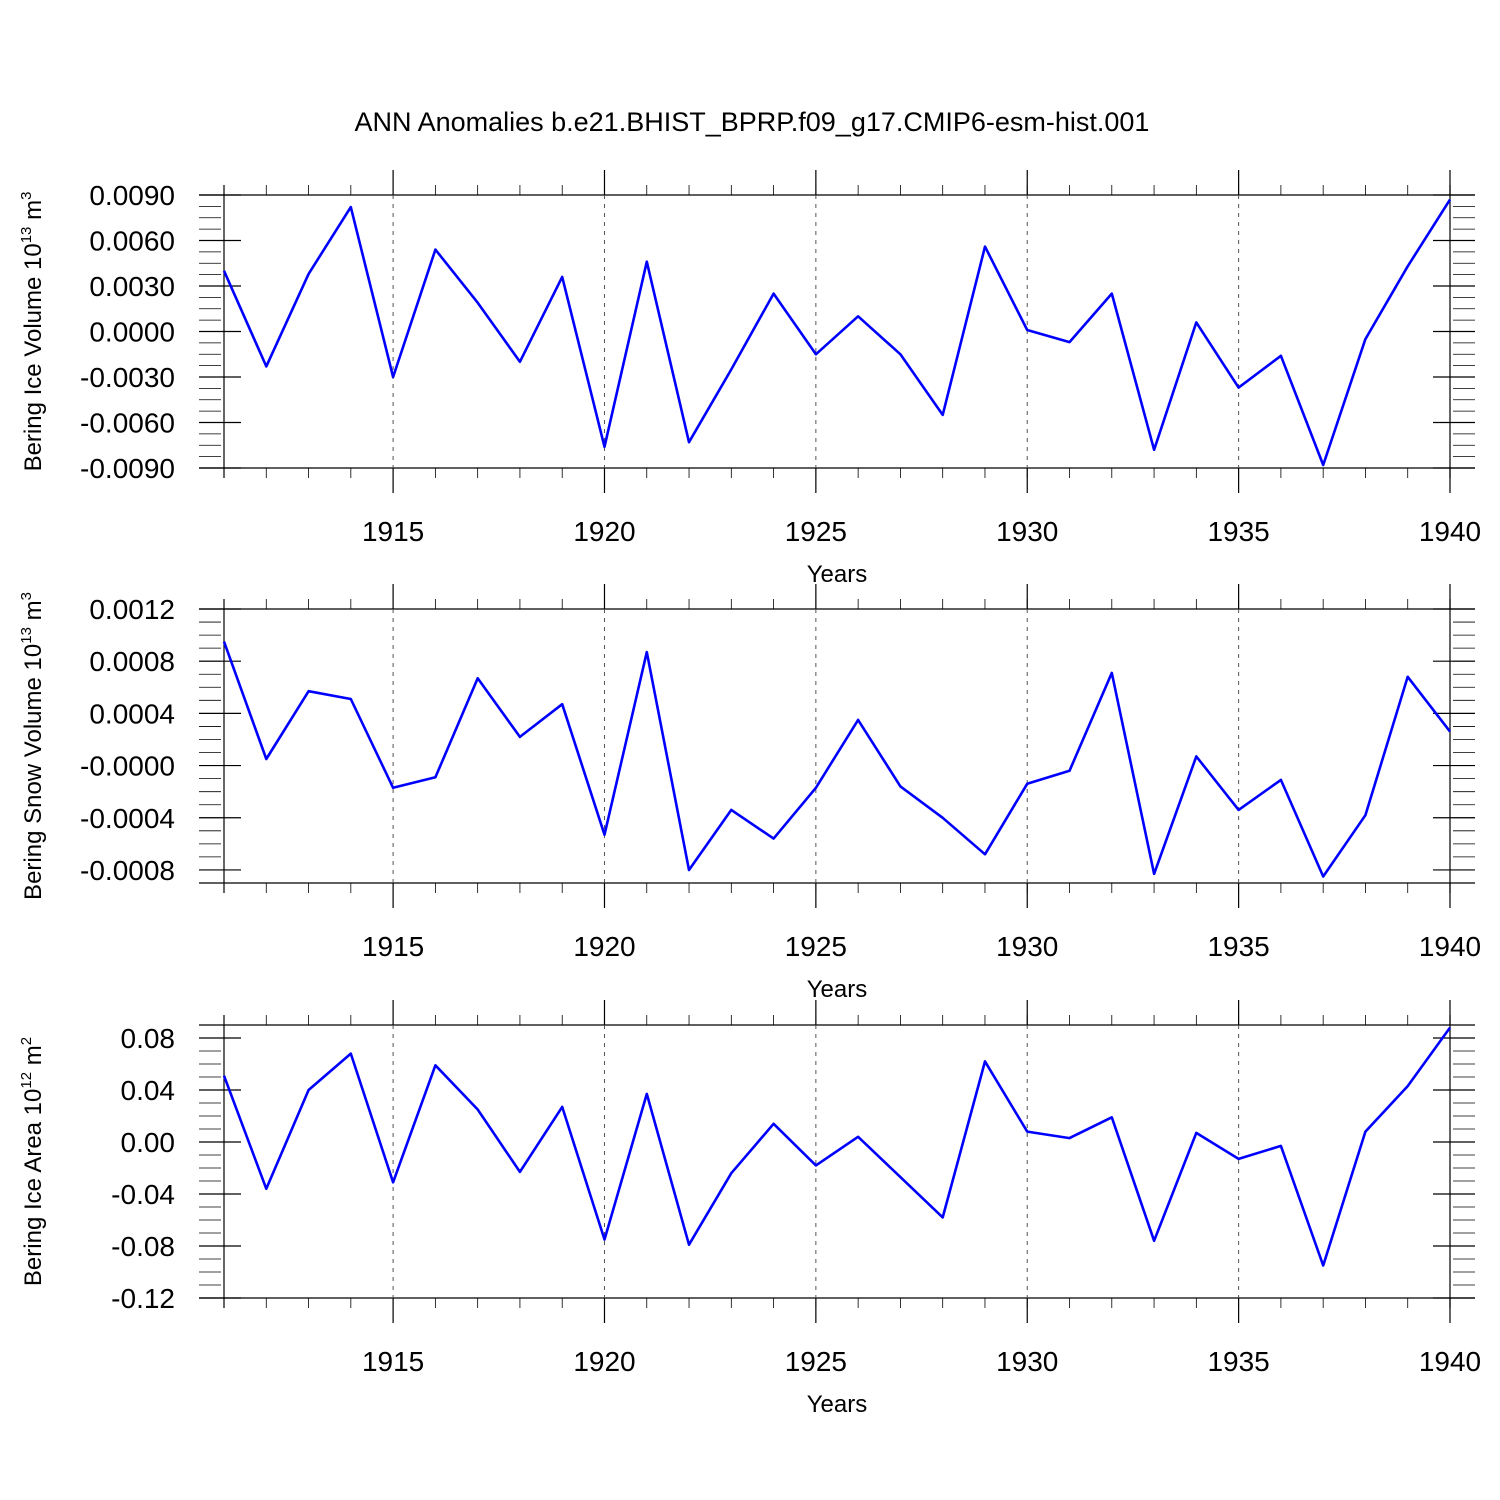  Describe the element at coordinates (127, 818) in the screenshot. I see `y-tick-label: -0.0004` at that location.